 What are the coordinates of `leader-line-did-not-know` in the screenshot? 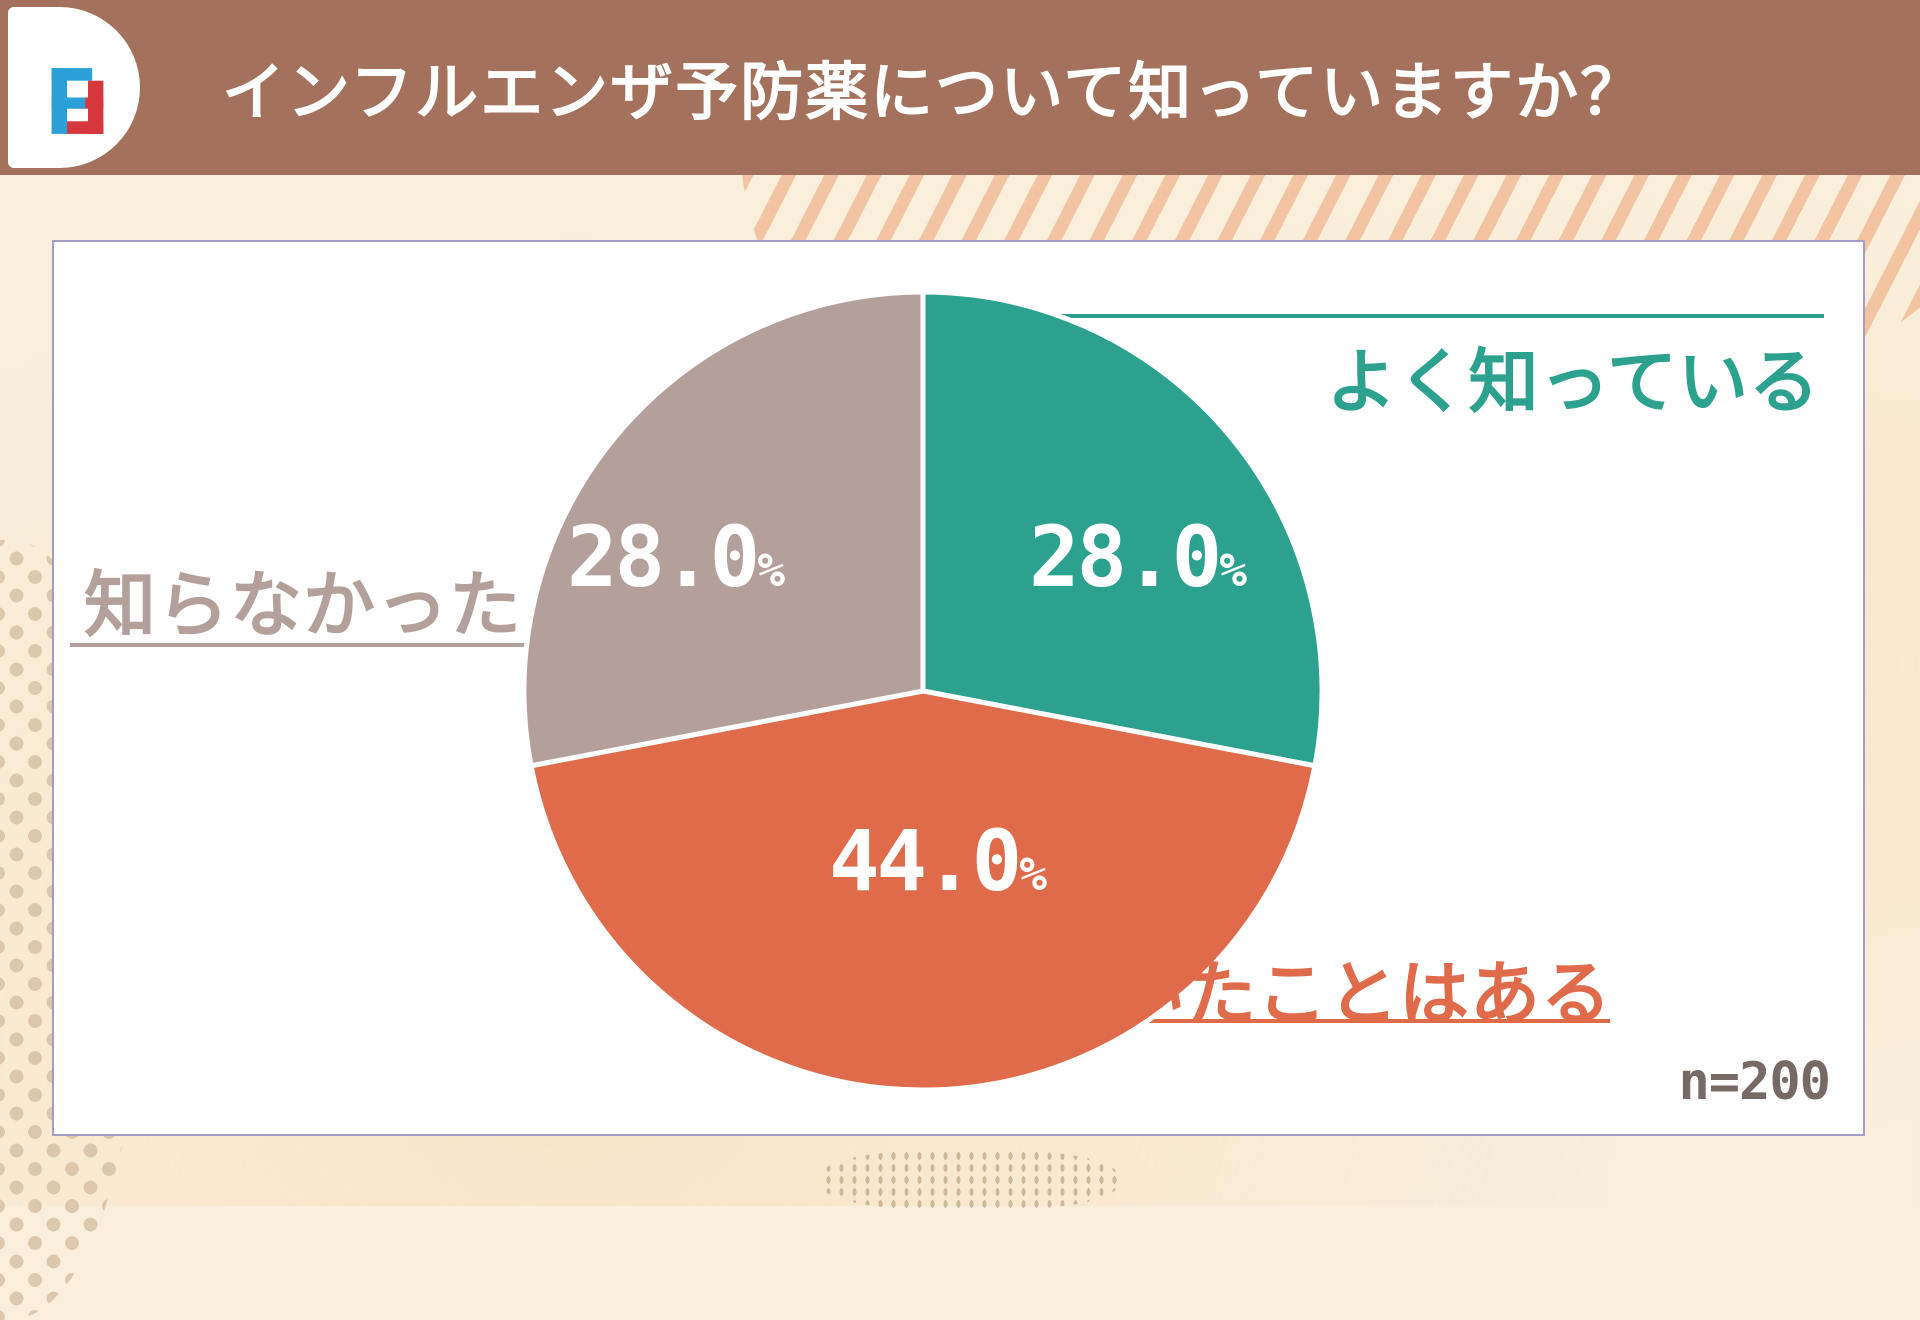 It's located at (302, 645).